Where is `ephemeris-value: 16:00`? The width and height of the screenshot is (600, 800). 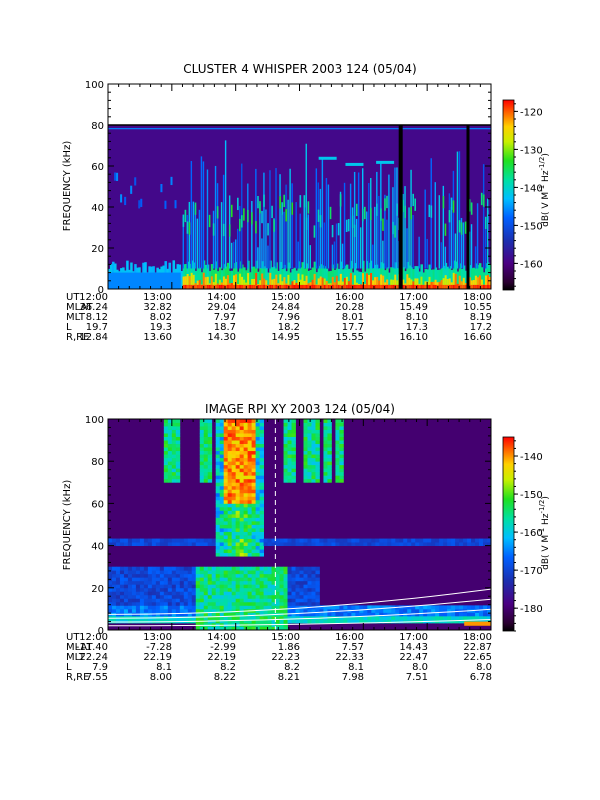 ephemeris-value: 16:00 is located at coordinates (349, 637).